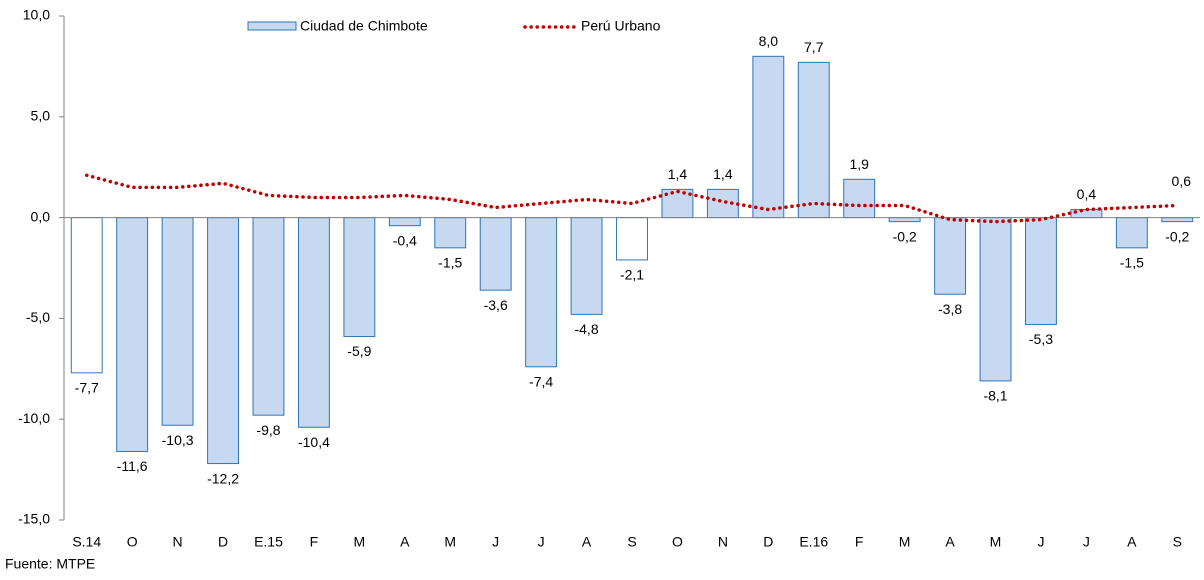 The image size is (1204, 580). I want to click on data-label: -7,7, so click(87, 388).